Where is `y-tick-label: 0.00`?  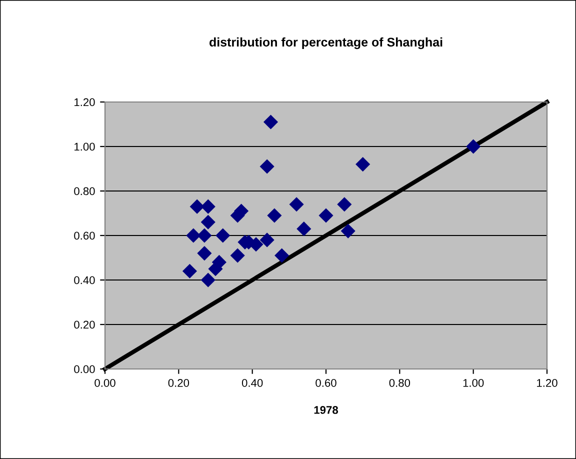 y-tick-label: 0.00 is located at coordinates (84, 369).